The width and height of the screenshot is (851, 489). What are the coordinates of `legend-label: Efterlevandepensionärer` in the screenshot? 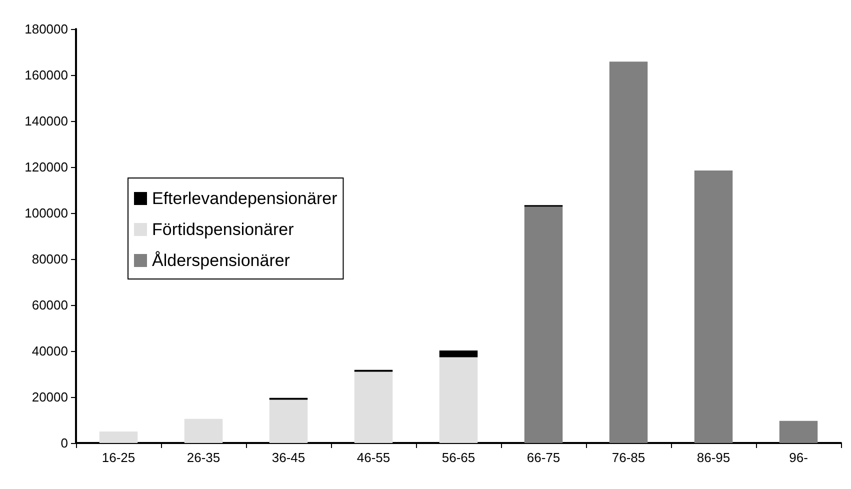 It's located at (245, 198).